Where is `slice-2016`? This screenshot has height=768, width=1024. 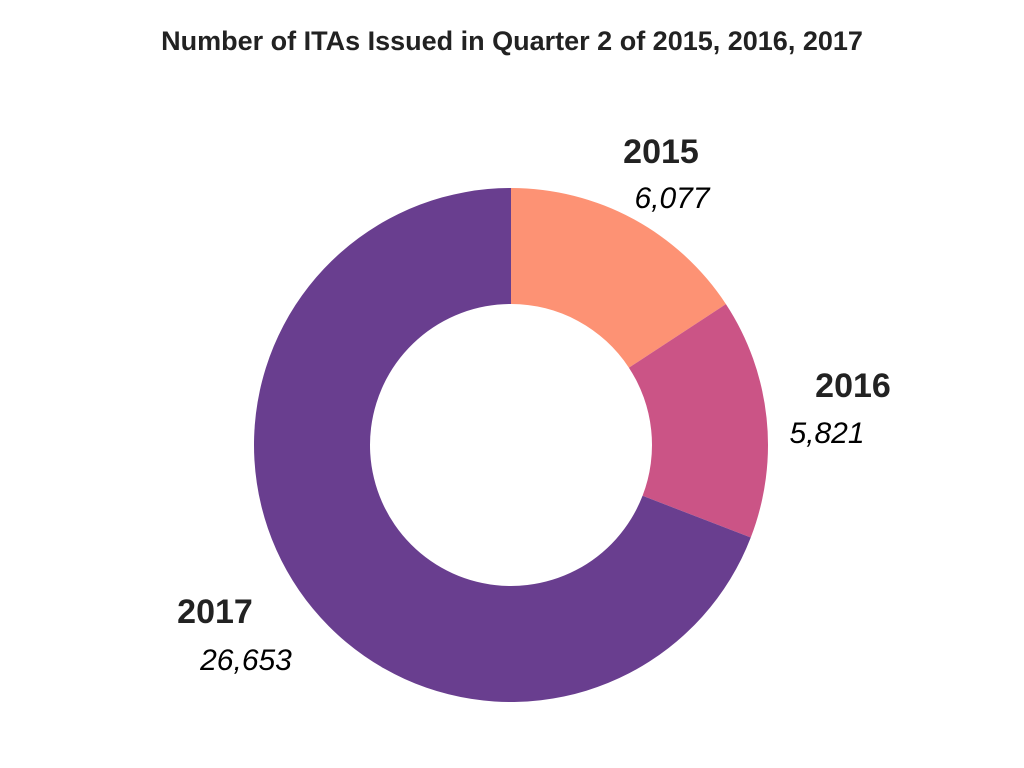 slice-2016 is located at coordinates (698, 421).